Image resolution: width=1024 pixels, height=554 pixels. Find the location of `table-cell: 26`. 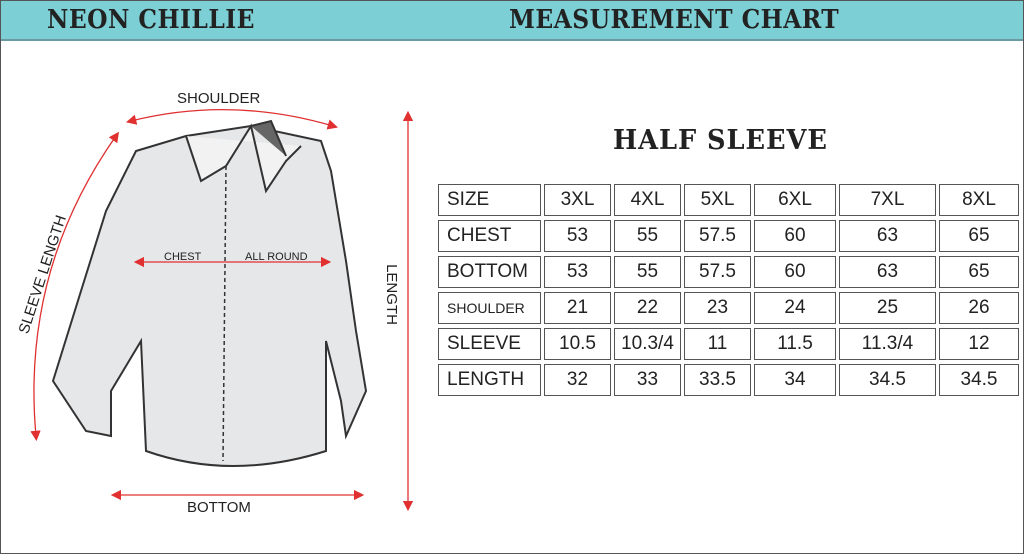

table-cell: 26 is located at coordinates (979, 308).